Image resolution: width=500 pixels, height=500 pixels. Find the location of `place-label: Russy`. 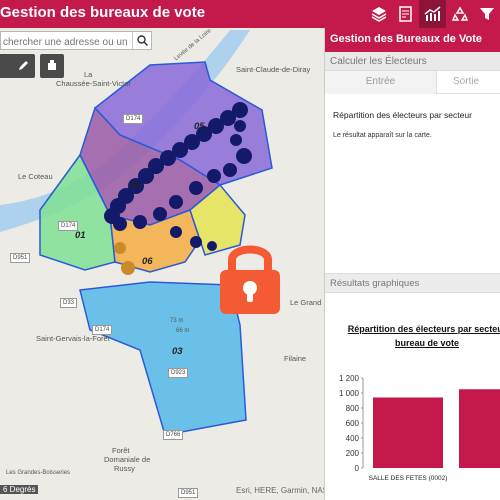

place-label: Russy is located at coordinates (124, 468).